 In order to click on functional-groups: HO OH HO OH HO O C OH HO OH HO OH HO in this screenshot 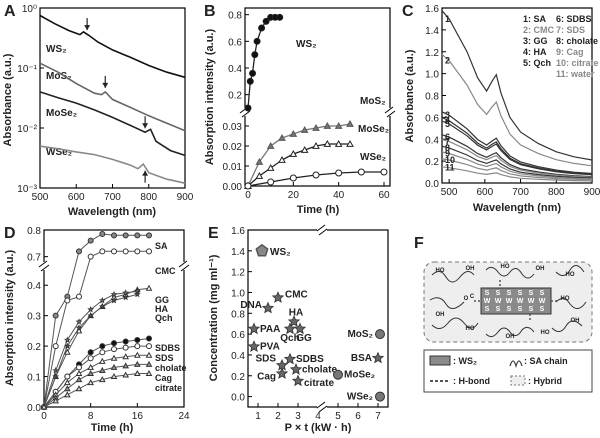, I will do `click(508, 302)`.